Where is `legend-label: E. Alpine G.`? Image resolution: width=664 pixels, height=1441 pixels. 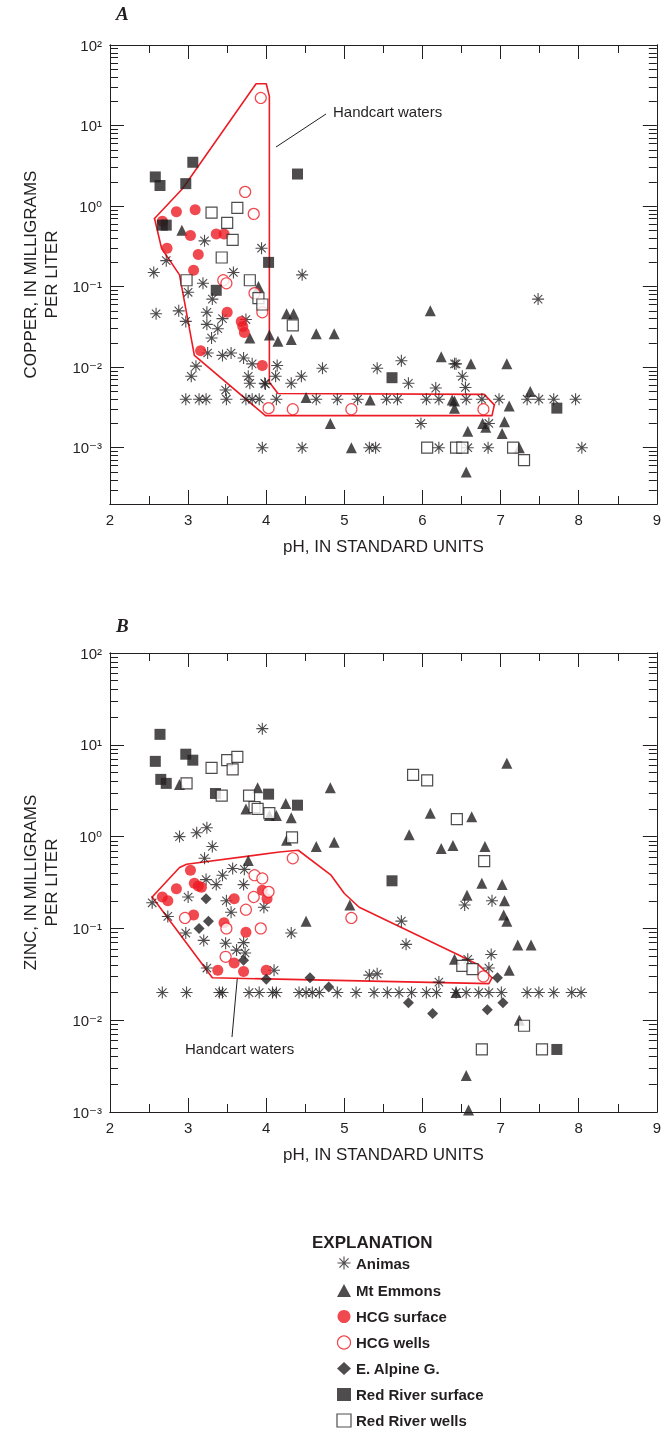 legend-label: E. Alpine G. is located at coordinates (398, 1368).